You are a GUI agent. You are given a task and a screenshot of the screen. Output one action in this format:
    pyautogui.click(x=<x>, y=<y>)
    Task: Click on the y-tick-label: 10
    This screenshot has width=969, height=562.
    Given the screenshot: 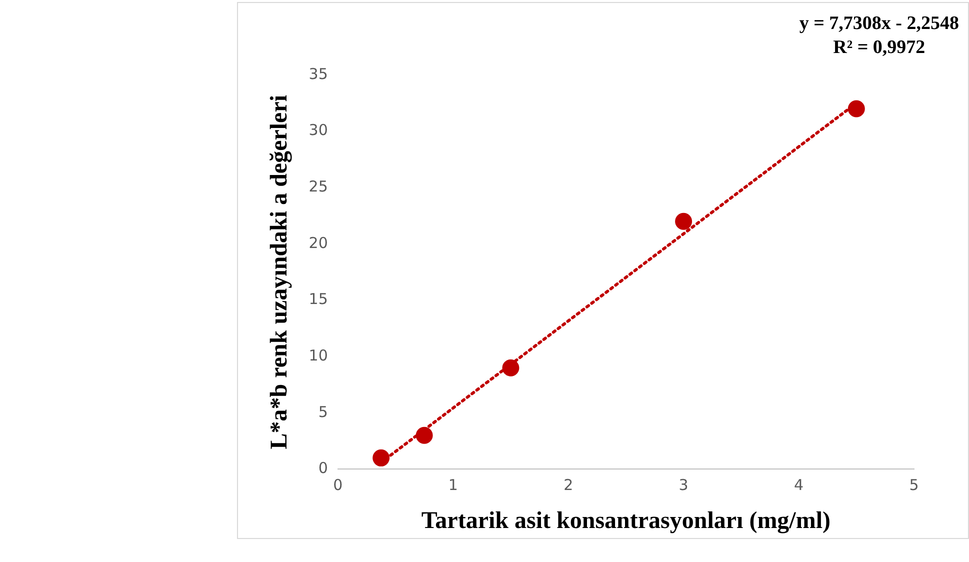 What is the action you would take?
    pyautogui.click(x=318, y=355)
    